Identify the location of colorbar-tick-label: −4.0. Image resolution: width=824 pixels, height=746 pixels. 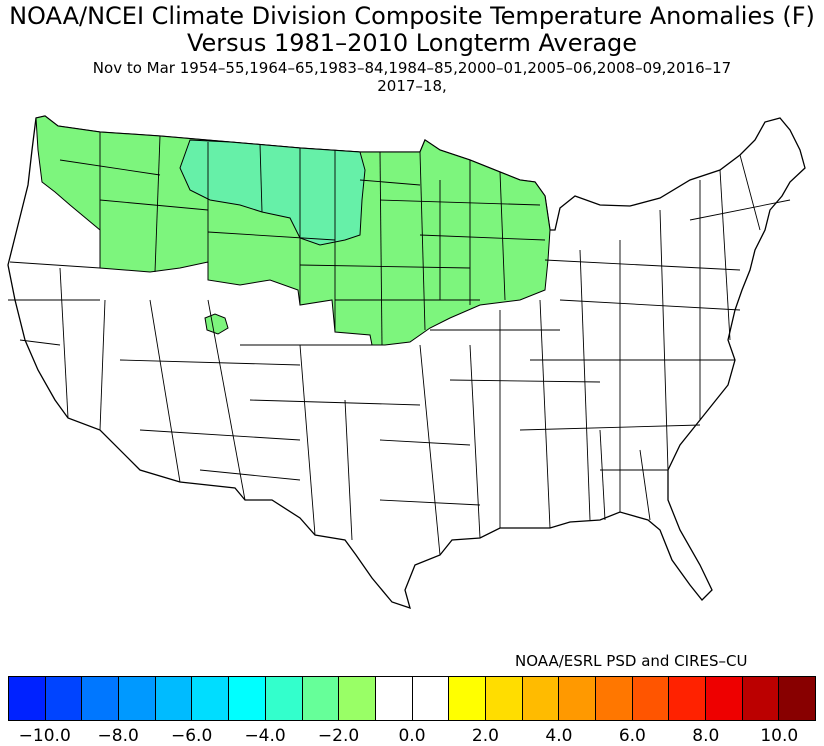
(265, 736).